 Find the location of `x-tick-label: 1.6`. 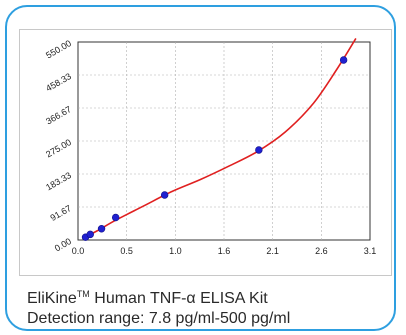

x-tick-label: 1.6 is located at coordinates (224, 251).